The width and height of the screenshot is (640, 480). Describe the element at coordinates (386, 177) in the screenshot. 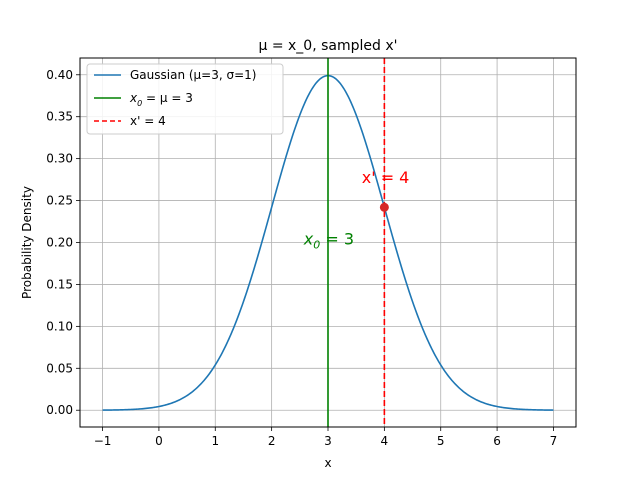

I see `xprime-annotation: x' = 4` at that location.